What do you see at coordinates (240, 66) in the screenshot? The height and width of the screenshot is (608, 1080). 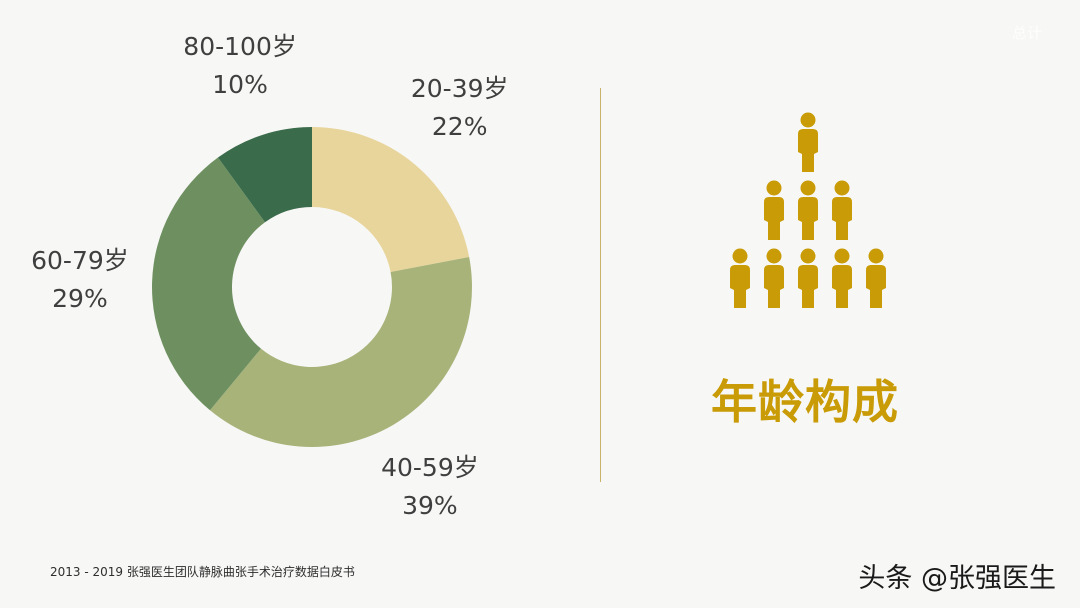 I see `slice-label: 80-100岁 10%` at bounding box center [240, 66].